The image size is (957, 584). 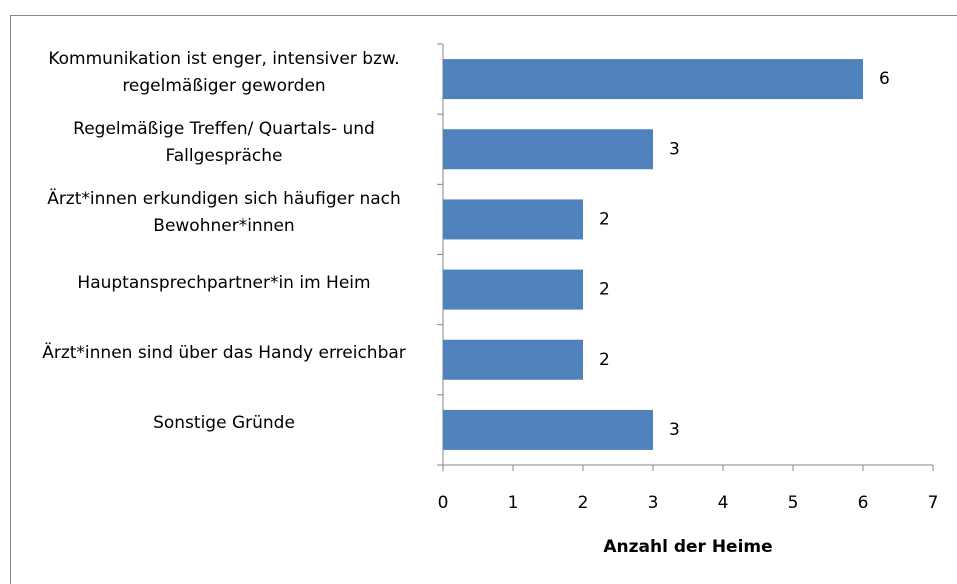 I want to click on x-tick-label: 7, so click(x=933, y=503).